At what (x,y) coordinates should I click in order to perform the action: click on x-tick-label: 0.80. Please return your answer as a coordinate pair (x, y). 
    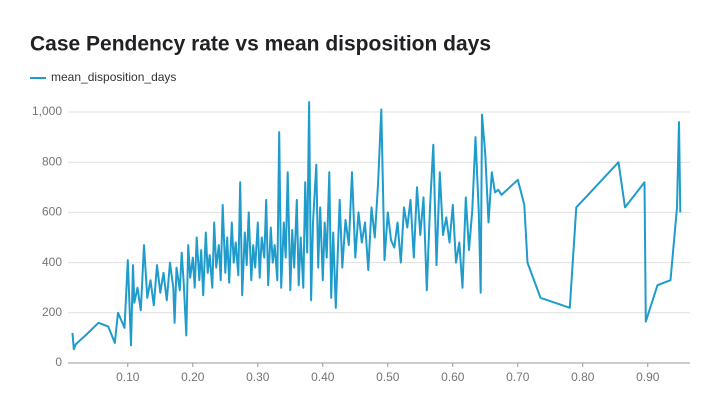
    Looking at the image, I should click on (583, 377).